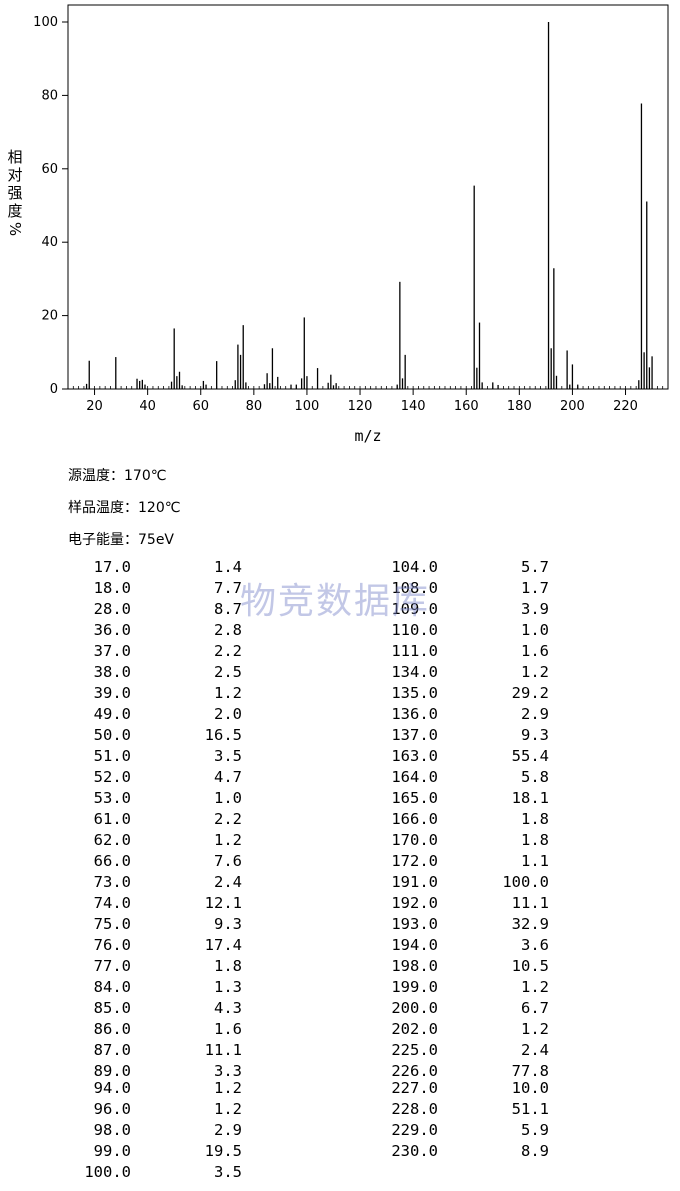 This screenshot has width=680, height=1191. Describe the element at coordinates (112, 840) in the screenshot. I see `mz-value: 62.0` at that location.